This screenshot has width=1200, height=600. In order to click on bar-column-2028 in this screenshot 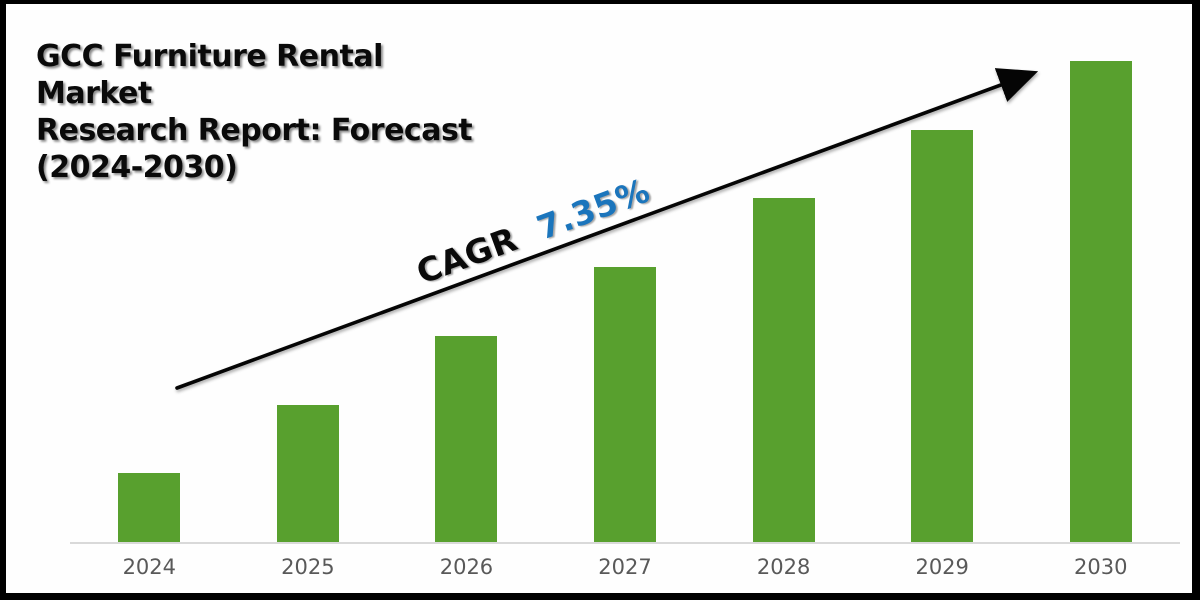, I will do `click(783, 301)`.